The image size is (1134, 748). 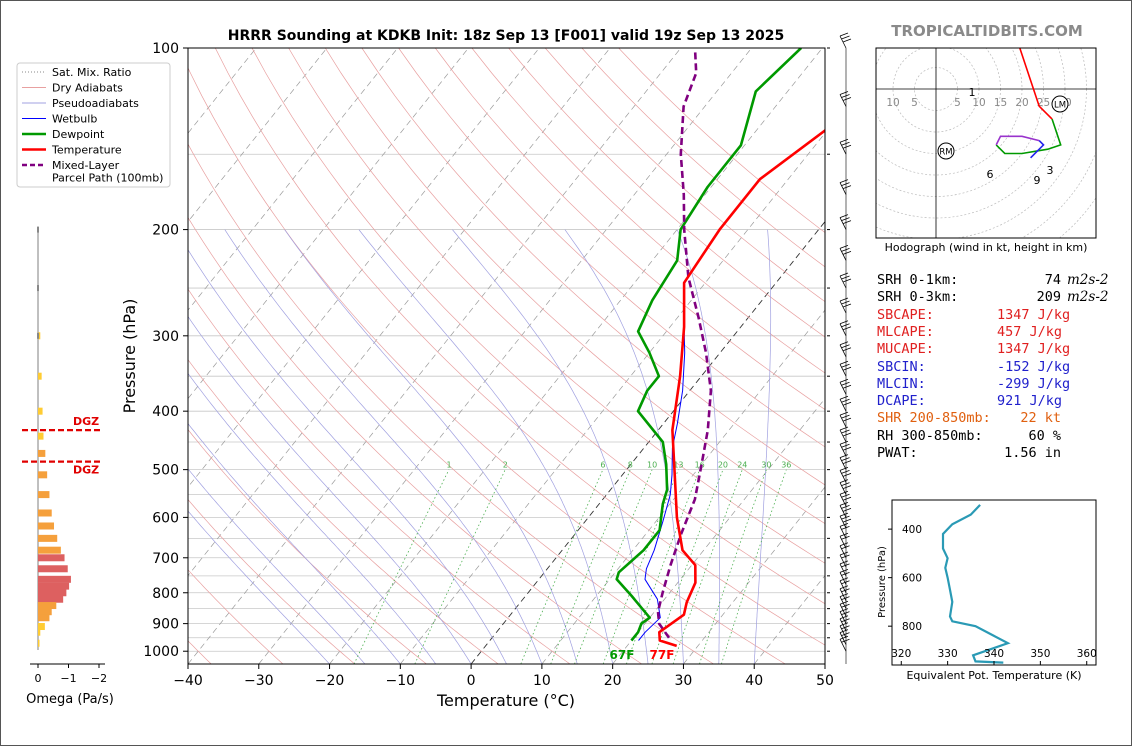 I want to click on theta-x-tick-label: 350, so click(x=1040, y=654).